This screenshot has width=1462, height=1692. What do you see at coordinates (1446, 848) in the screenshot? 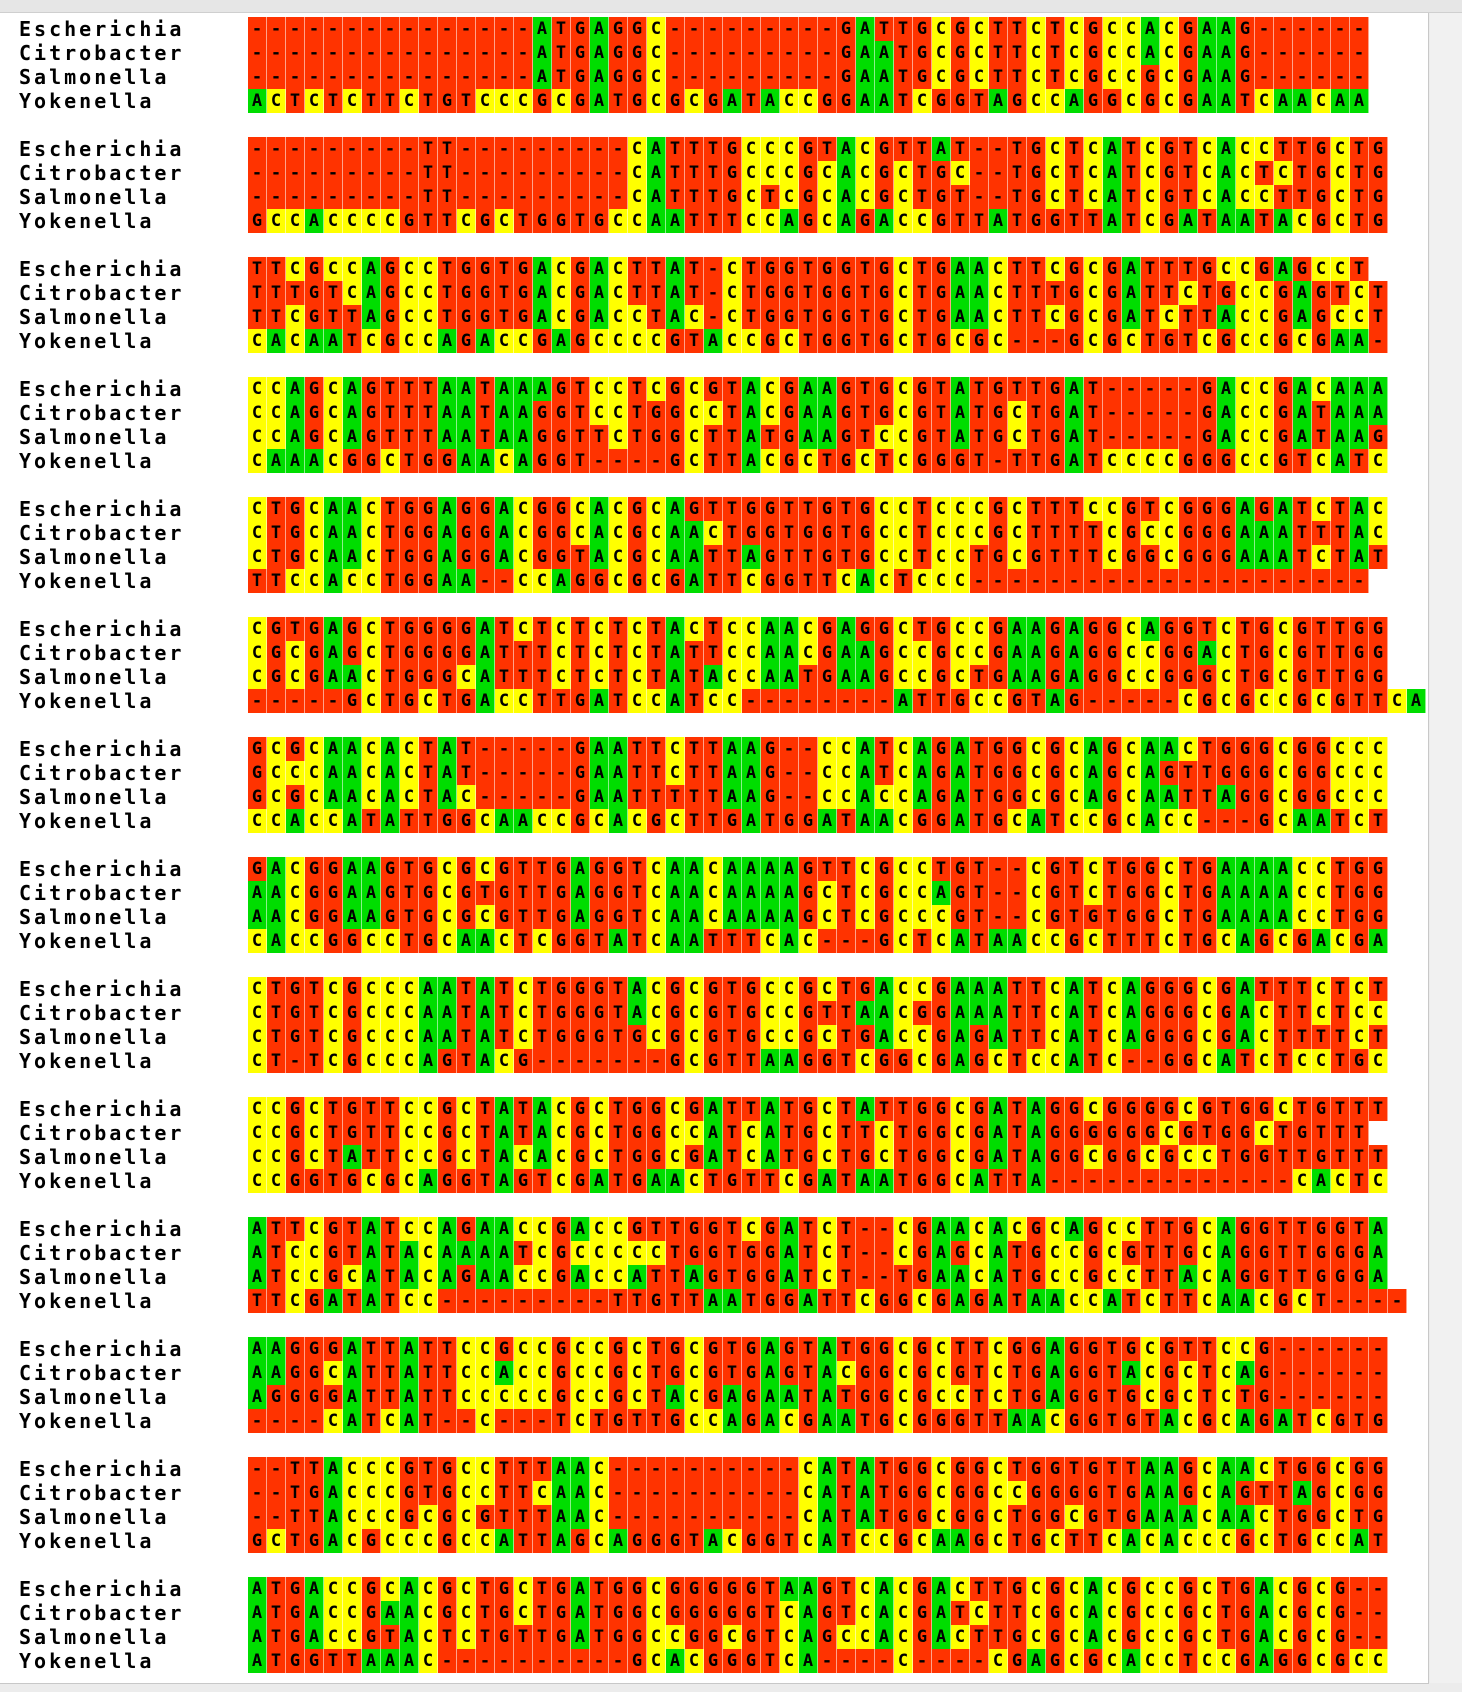
I see `vertical-scrollbar` at bounding box center [1446, 848].